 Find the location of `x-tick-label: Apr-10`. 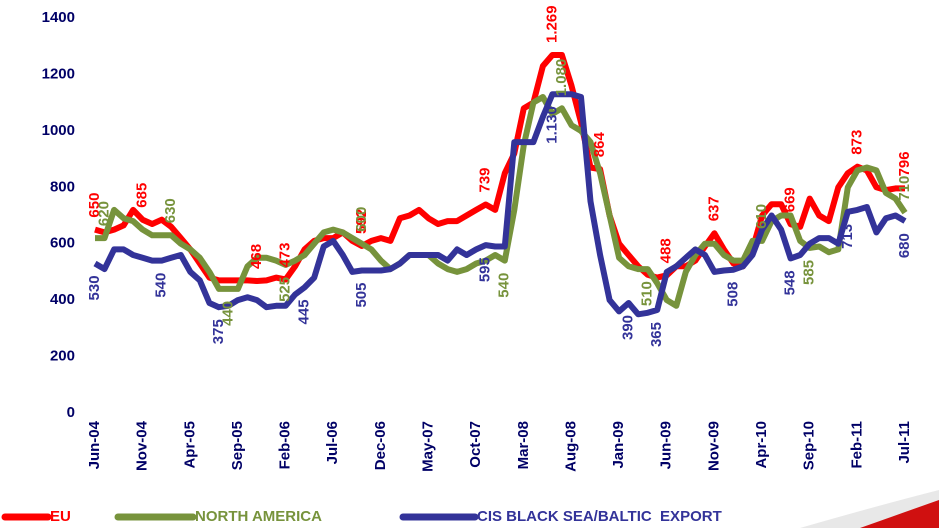

x-tick-label: Apr-10 is located at coordinates (761, 445).